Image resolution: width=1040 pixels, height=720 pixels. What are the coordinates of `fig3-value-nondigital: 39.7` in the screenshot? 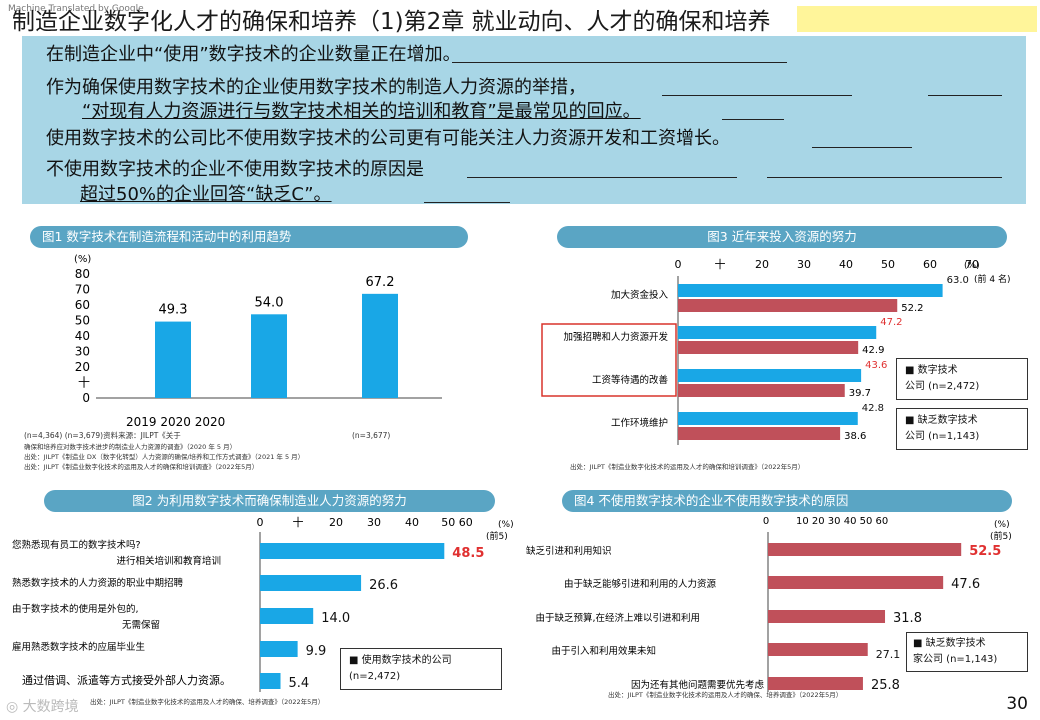 It's located at (860, 393).